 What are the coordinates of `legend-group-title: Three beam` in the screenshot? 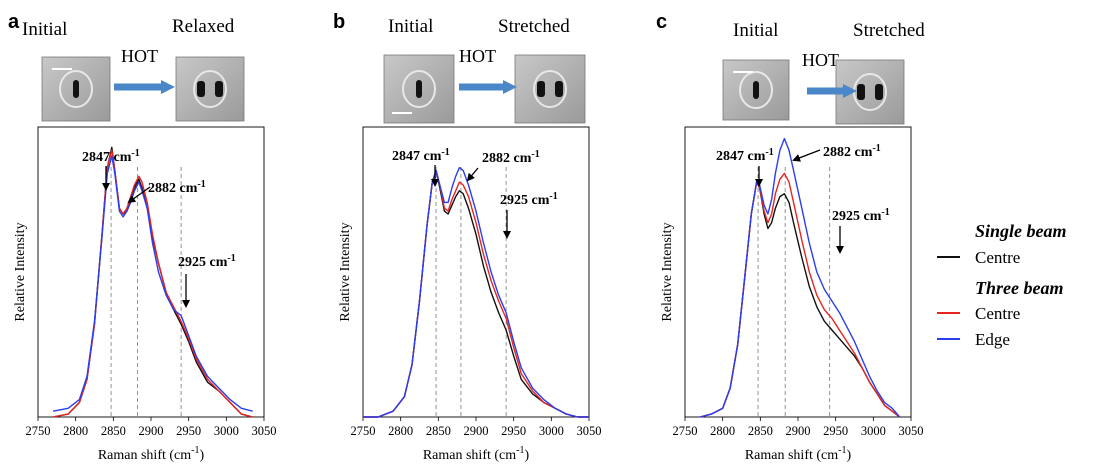 It's located at (1019, 288).